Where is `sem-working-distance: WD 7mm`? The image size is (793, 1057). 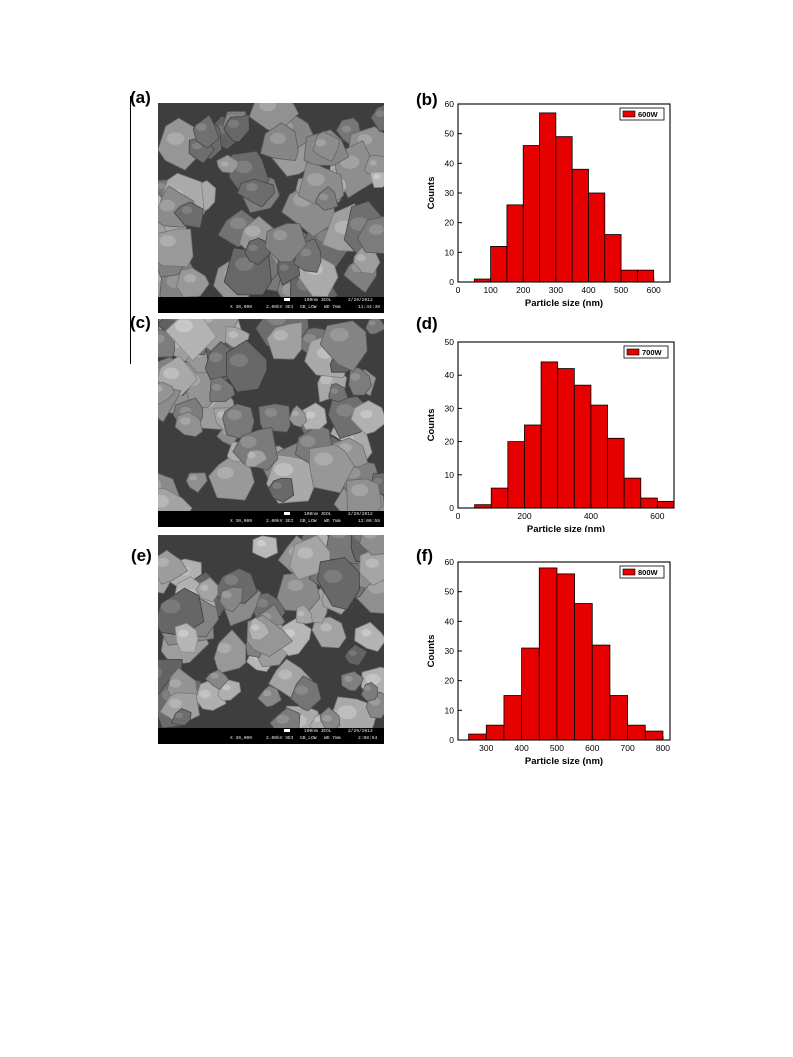
sem-working-distance: WD 7mm is located at coordinates (332, 521).